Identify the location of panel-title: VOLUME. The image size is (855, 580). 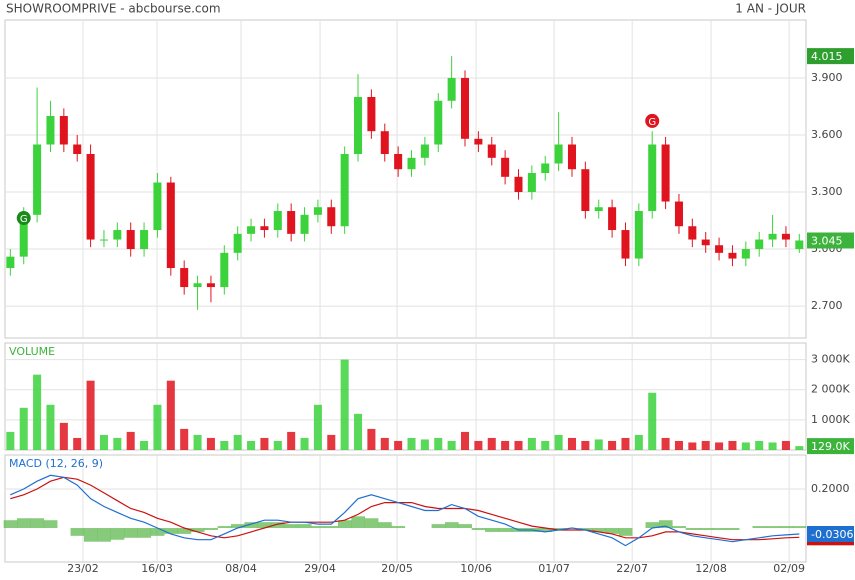
(32, 351).